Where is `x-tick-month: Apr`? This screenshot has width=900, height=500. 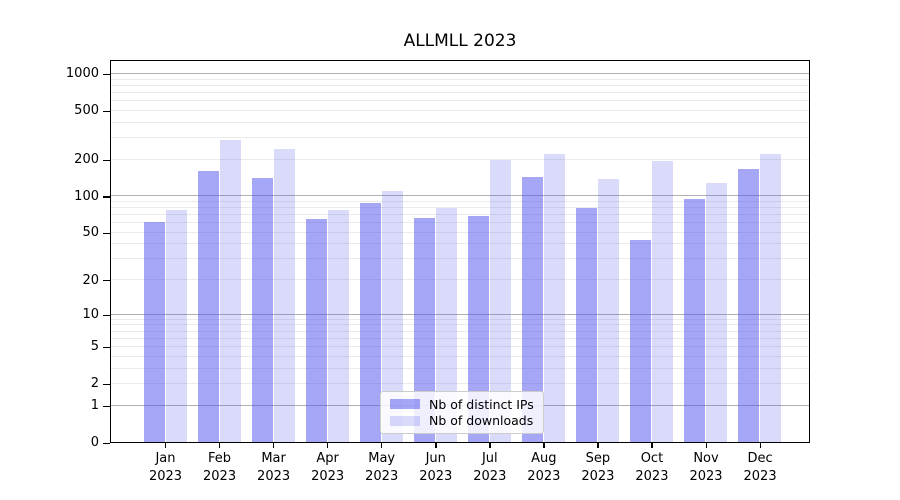 x-tick-month: Apr is located at coordinates (327, 458).